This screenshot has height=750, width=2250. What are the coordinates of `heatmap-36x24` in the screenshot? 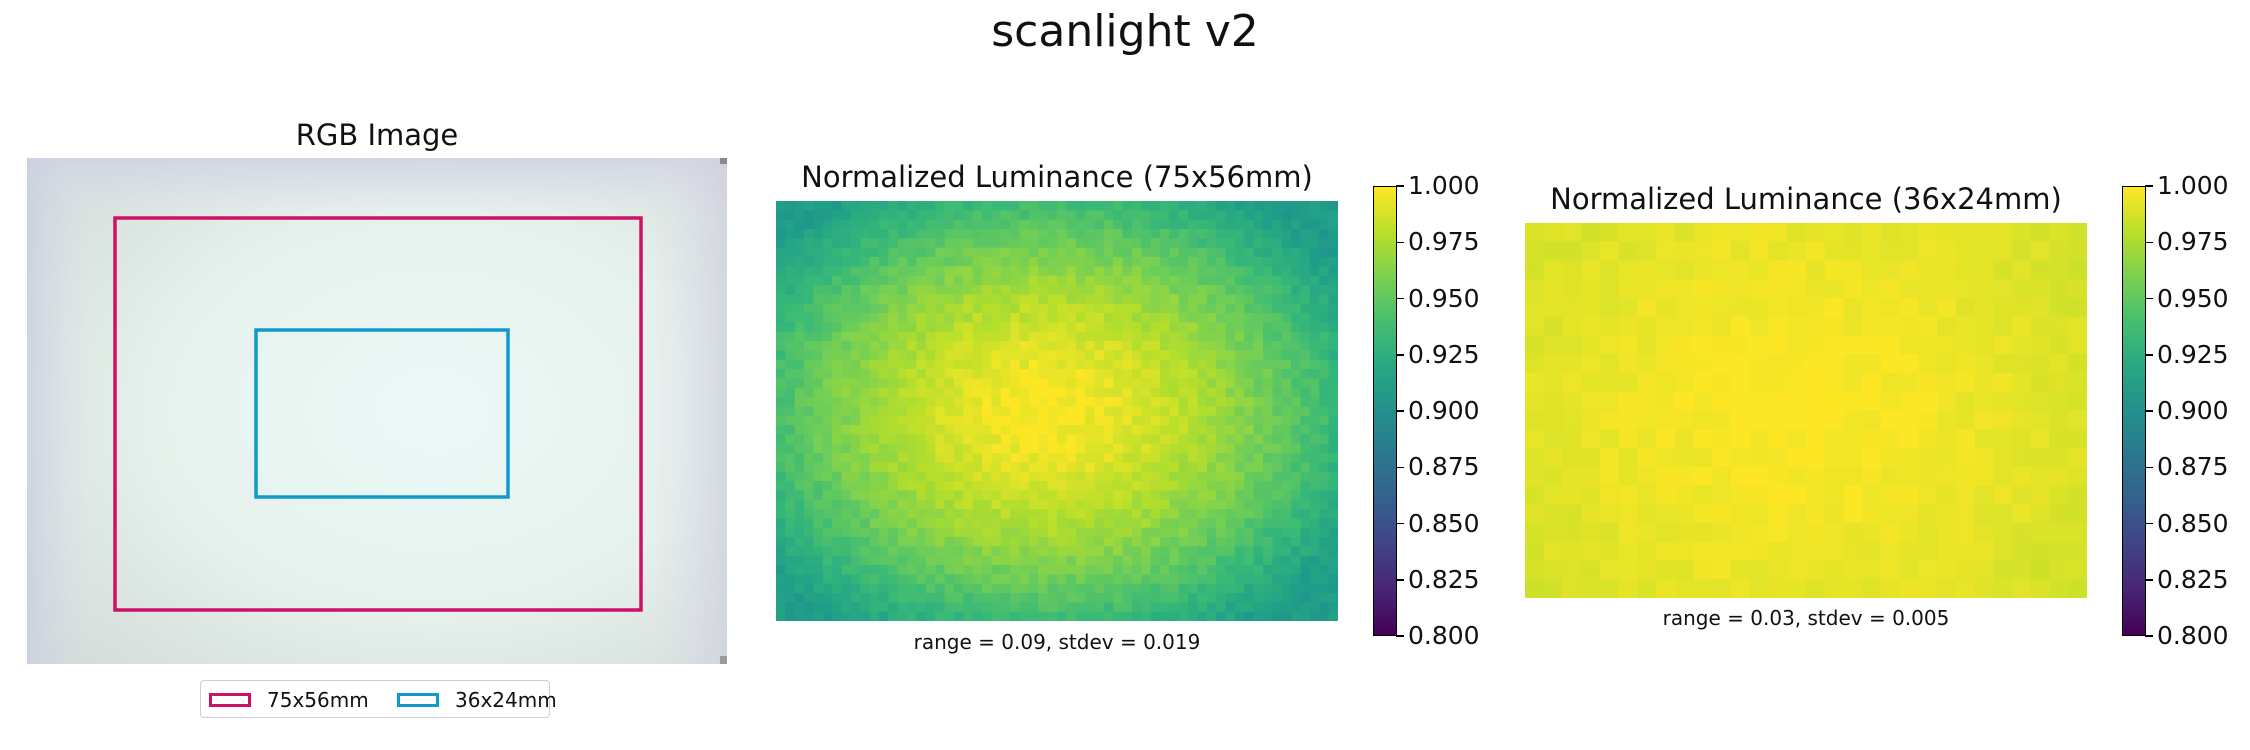 It's located at (1806, 410).